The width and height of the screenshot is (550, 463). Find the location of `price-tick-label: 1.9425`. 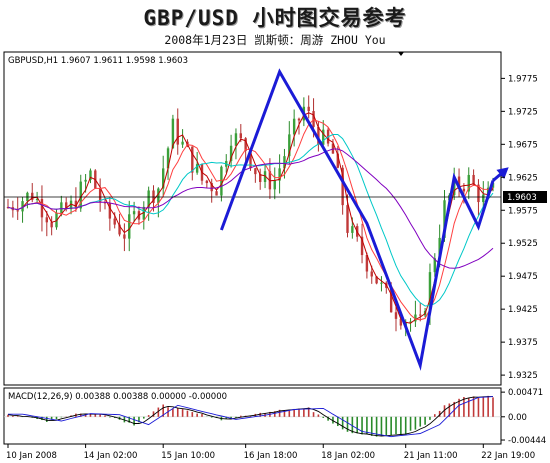

price-tick-label: 1.9425 is located at coordinates (523, 310).